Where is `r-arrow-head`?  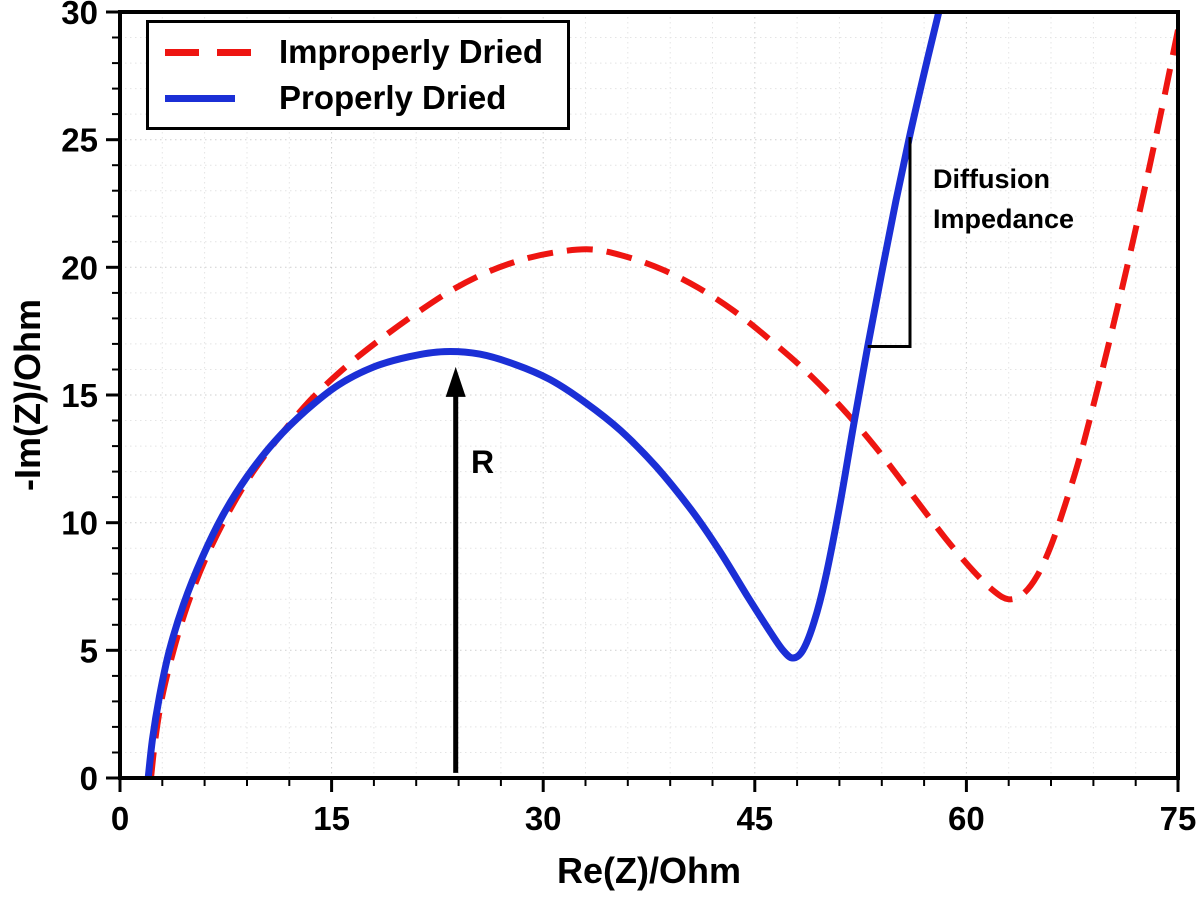 r-arrow-head is located at coordinates (455, 381).